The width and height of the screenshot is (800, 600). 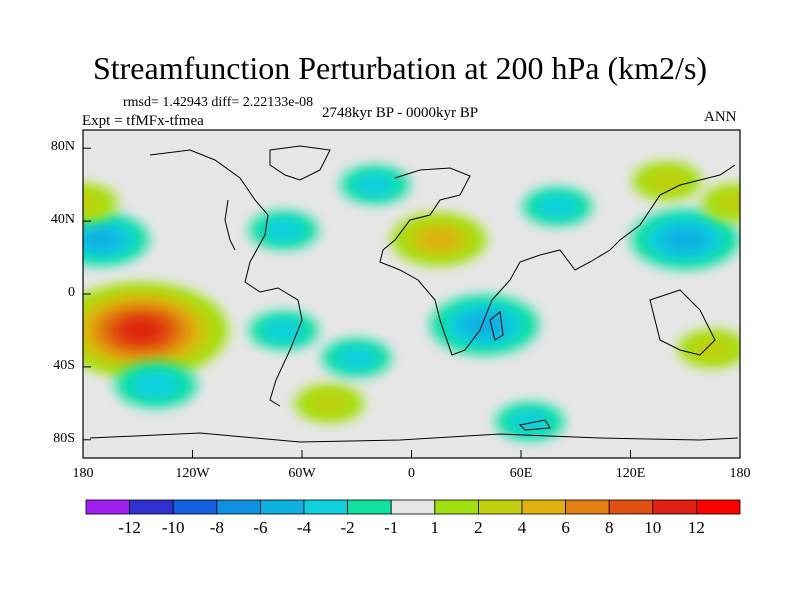 I want to click on colorbar-label: -10, so click(x=173, y=527).